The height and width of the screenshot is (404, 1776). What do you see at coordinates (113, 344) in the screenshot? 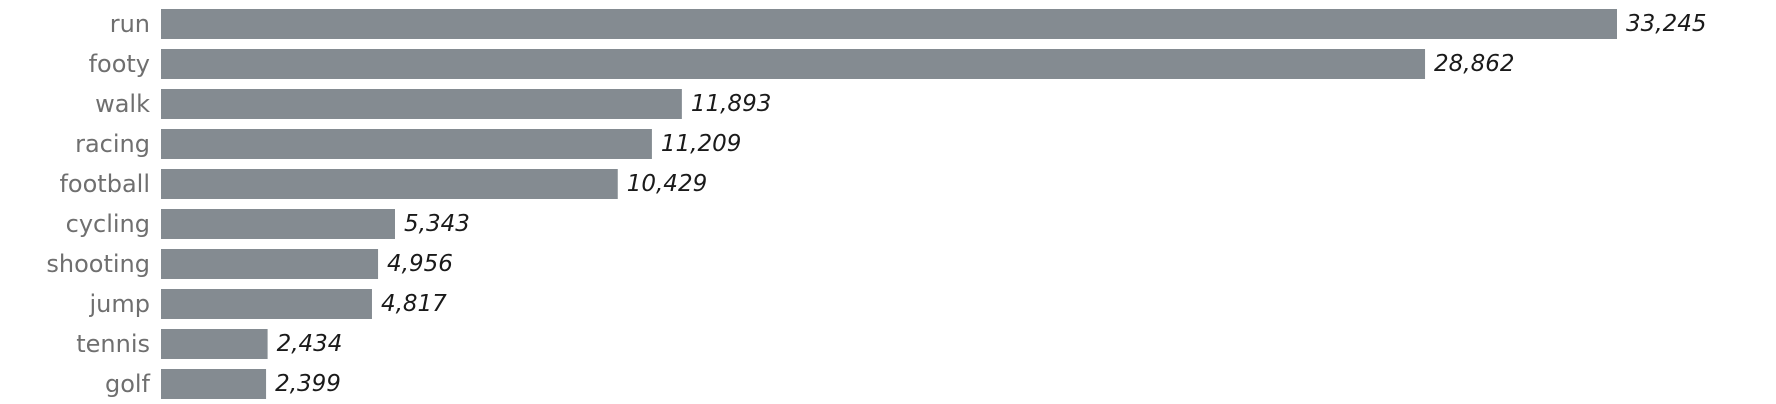
I see `category-label-tennis: tennis` at bounding box center [113, 344].